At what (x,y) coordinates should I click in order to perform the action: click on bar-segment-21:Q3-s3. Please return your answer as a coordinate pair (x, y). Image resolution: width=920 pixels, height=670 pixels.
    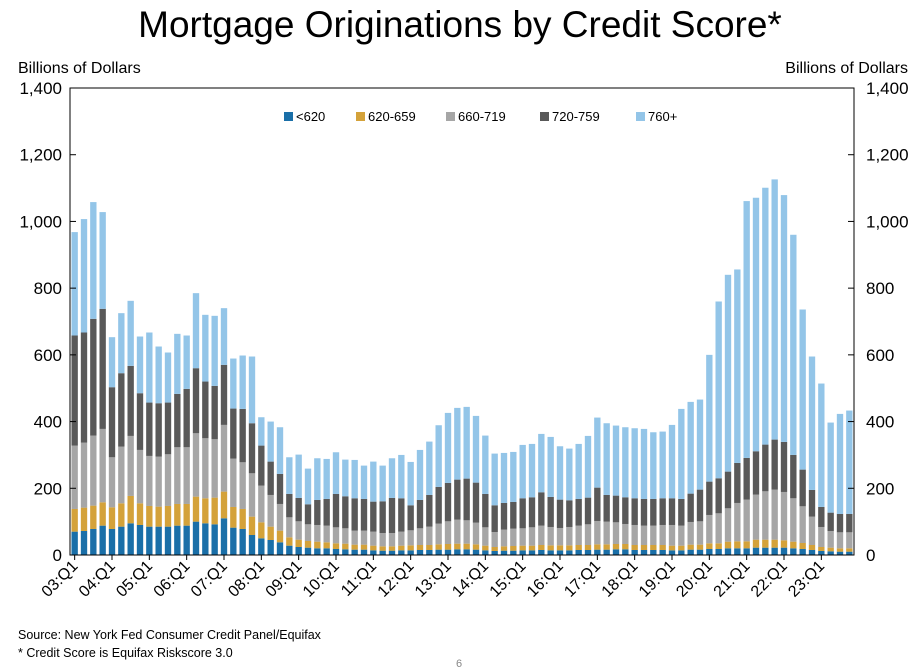
    Looking at the image, I should click on (765, 468).